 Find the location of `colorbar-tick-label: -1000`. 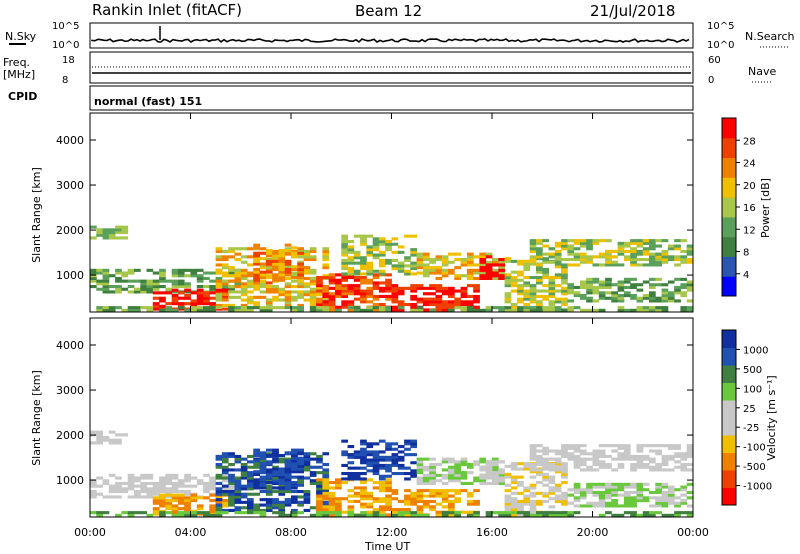

colorbar-tick-label: -1000 is located at coordinates (757, 487).